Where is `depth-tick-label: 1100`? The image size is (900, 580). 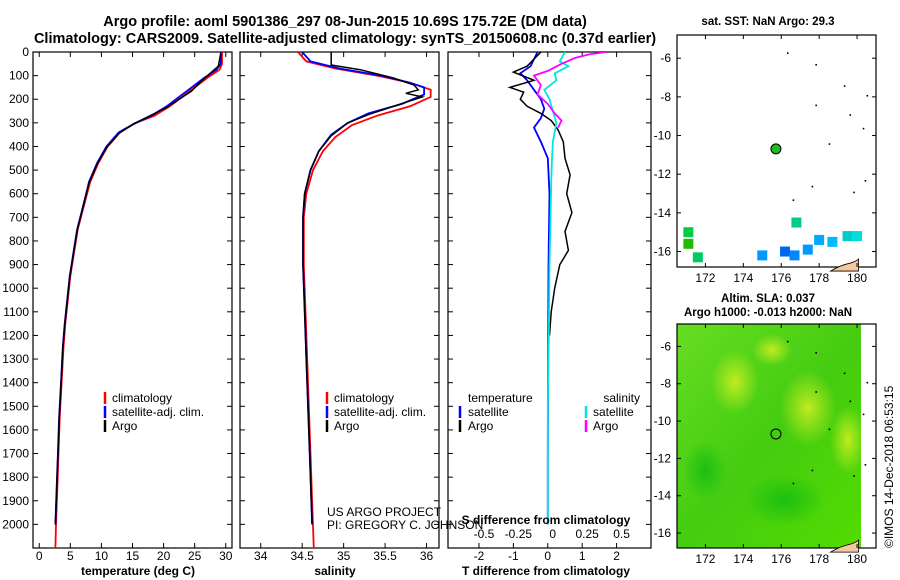 depth-tick-label: 1100 is located at coordinates (16, 312).